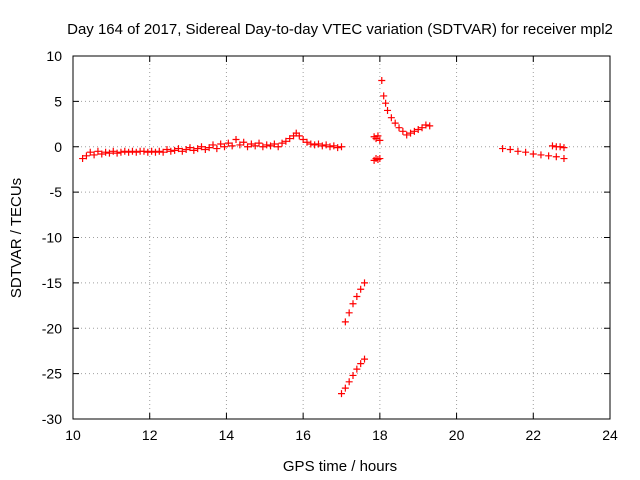 This screenshot has height=480, width=640. What do you see at coordinates (533, 435) in the screenshot?
I see `x-tick-label: 22` at bounding box center [533, 435].